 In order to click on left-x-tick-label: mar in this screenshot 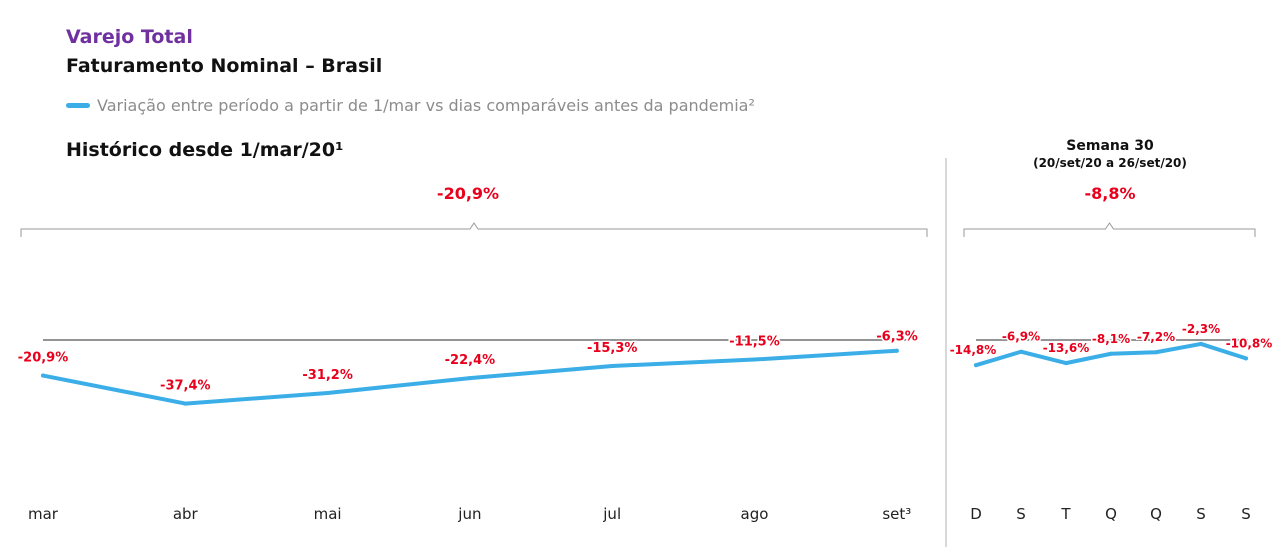, I will do `click(43, 514)`.